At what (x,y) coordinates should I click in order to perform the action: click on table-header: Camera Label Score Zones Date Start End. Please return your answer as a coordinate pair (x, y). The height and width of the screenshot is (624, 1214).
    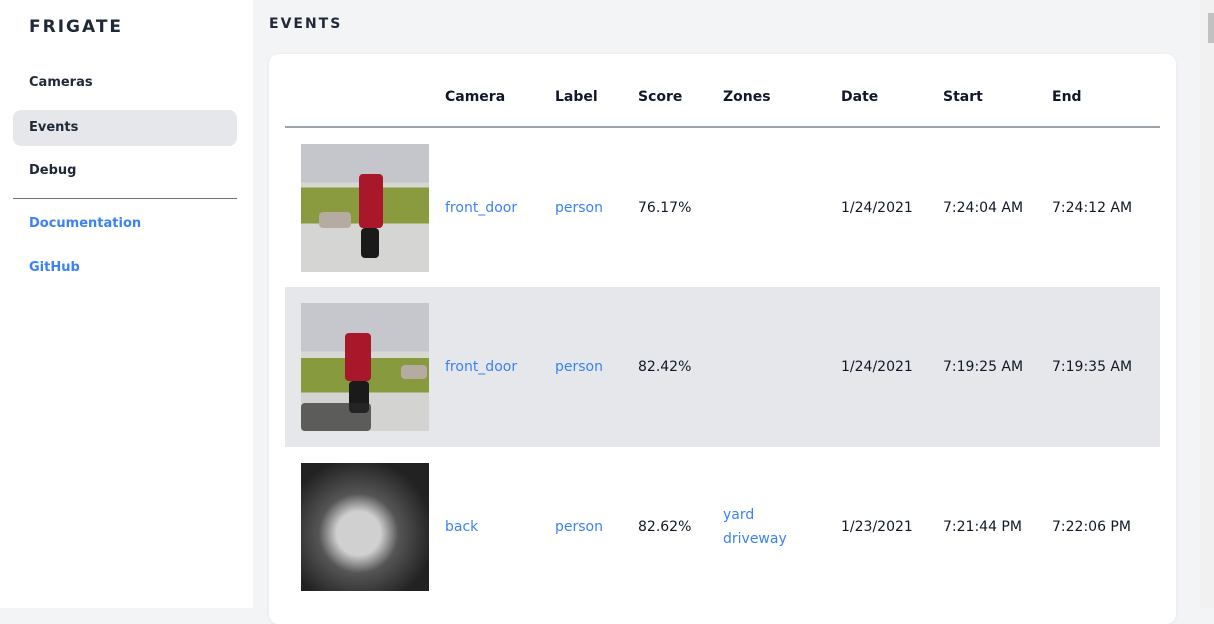
    Looking at the image, I should click on (722, 91).